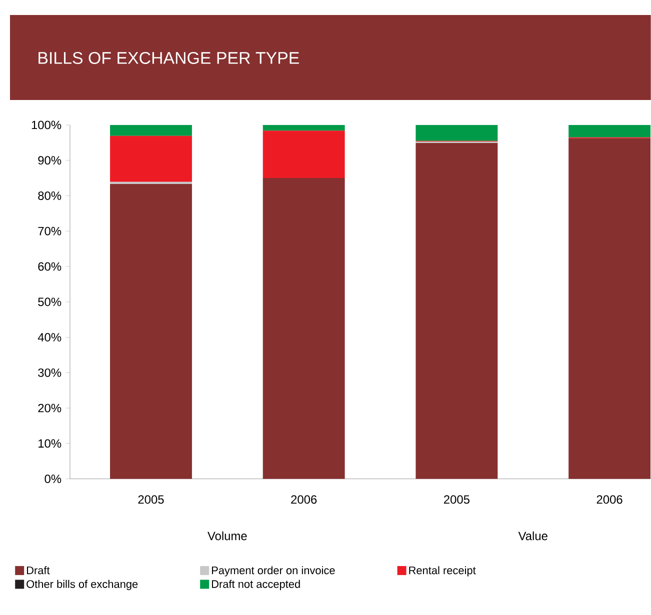 The width and height of the screenshot is (651, 615). Describe the element at coordinates (227, 536) in the screenshot. I see `text: Volume` at that location.